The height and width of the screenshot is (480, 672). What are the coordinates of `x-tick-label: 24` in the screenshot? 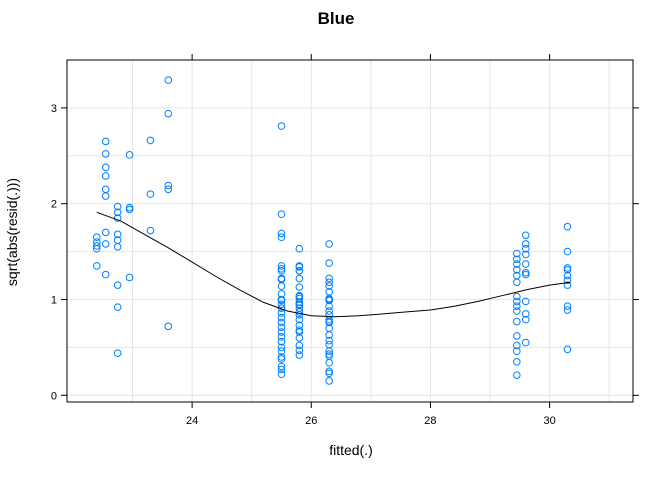 It's located at (192, 421).